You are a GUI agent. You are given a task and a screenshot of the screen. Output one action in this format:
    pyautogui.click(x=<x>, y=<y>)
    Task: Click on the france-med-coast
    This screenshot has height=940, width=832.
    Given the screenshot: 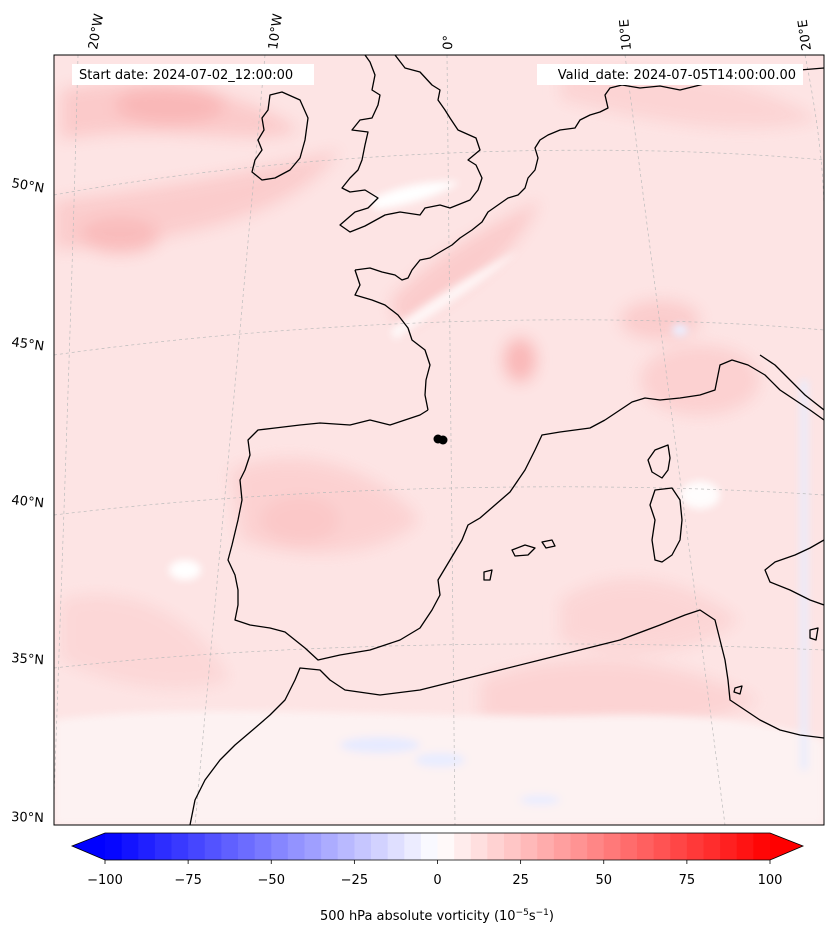 What is the action you would take?
    pyautogui.click(x=714, y=390)
    